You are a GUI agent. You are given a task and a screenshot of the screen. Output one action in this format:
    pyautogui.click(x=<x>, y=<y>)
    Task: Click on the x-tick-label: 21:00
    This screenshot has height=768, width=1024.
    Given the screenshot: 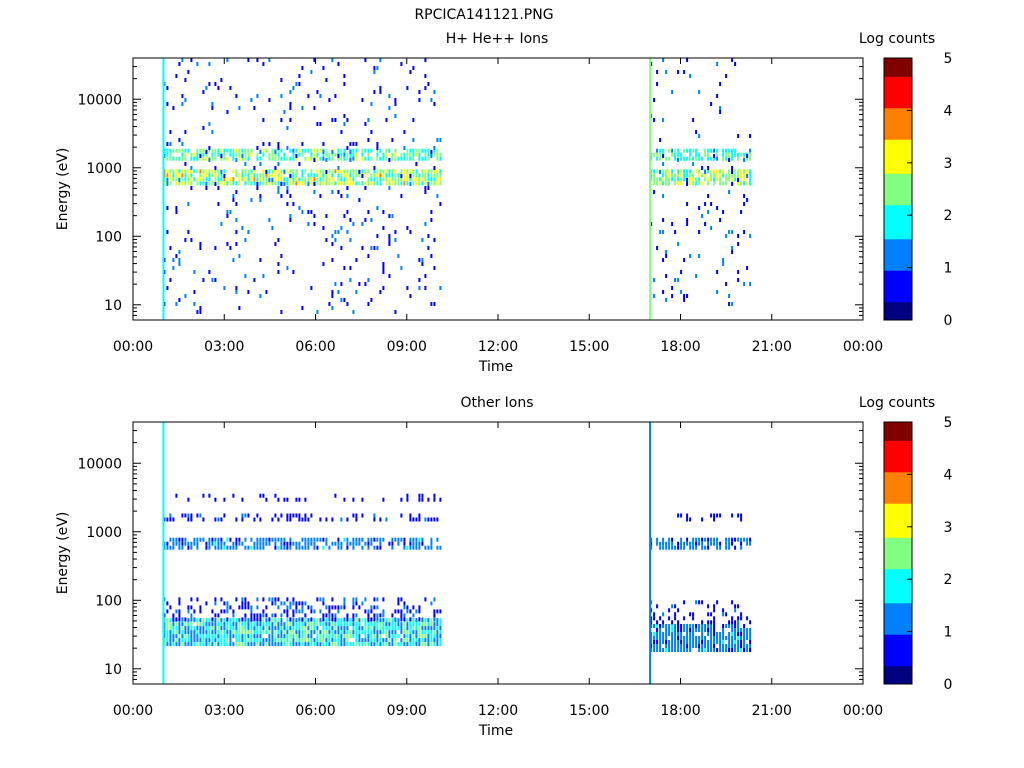 What is the action you would take?
    pyautogui.click(x=772, y=347)
    